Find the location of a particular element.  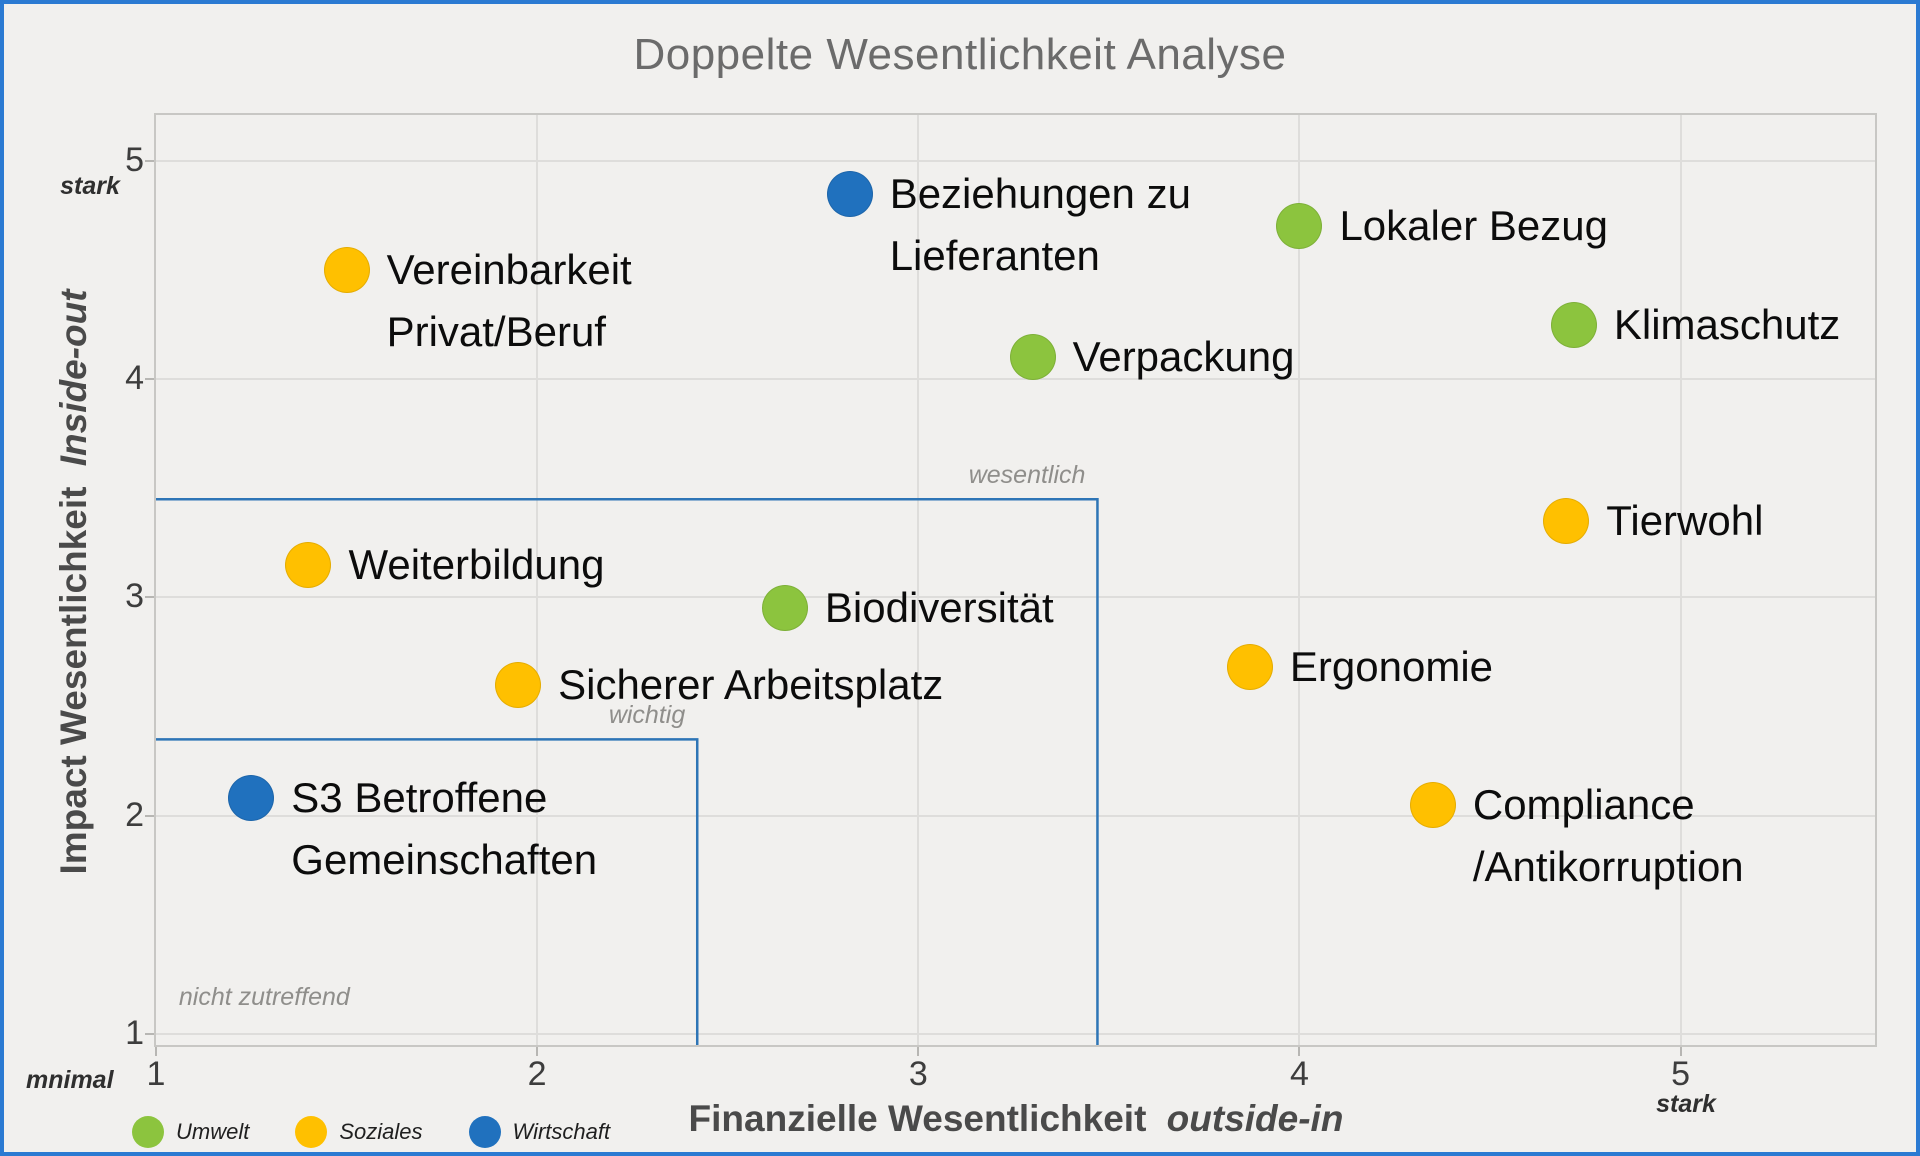

y-axis-title-text: Impact Wesentlichkeit is located at coordinates (73, 680).